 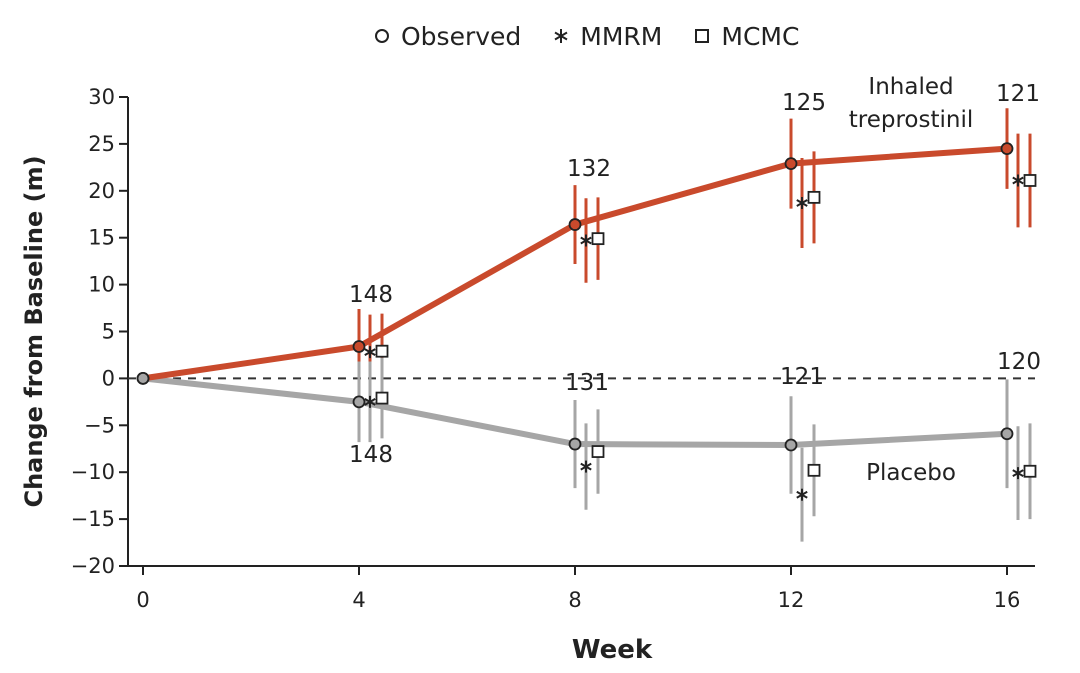 I want to click on y-tick-label: 5, so click(x=108, y=332).